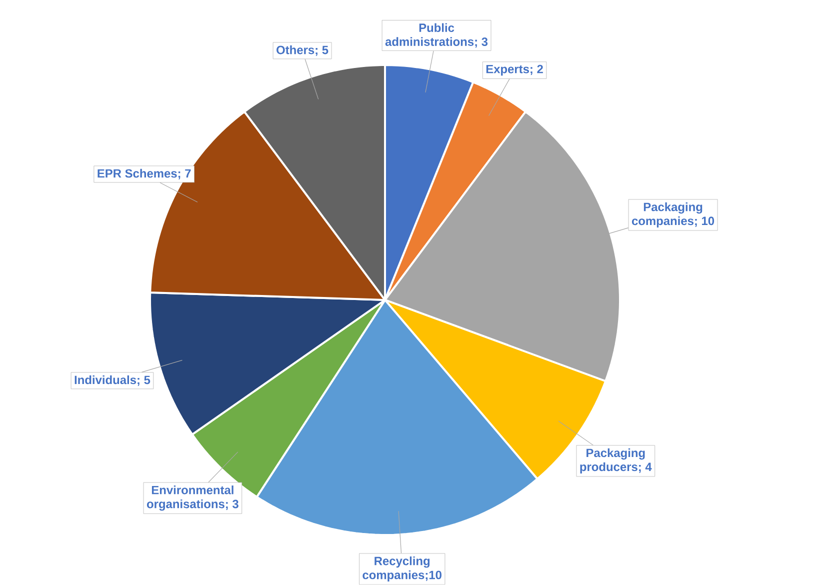 This screenshot has height=585, width=827. I want to click on slice-label: Public administrations; 3, so click(436, 35).